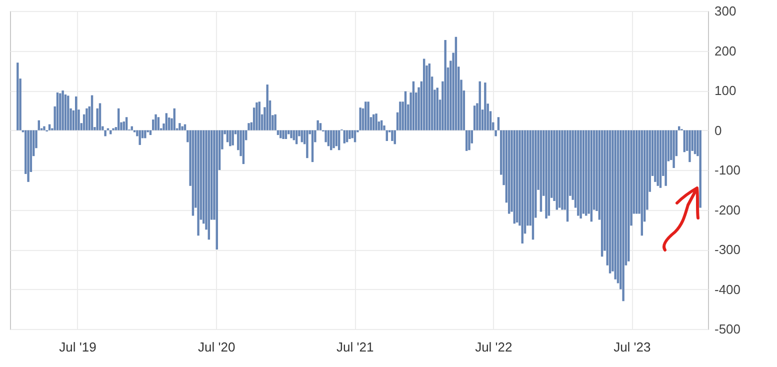 The width and height of the screenshot is (777, 367). What do you see at coordinates (632, 347) in the screenshot?
I see `x-tick-label: Jul '23` at bounding box center [632, 347].